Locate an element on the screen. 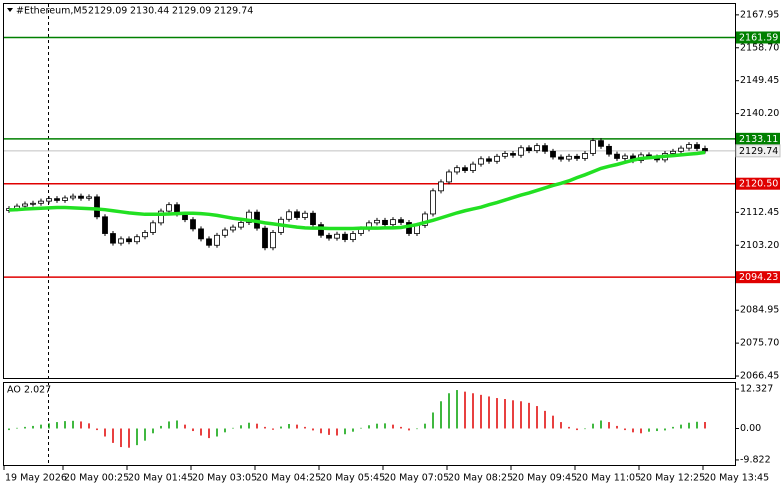 The width and height of the screenshot is (781, 489). y-tick-label: 2140.20 is located at coordinates (759, 113).